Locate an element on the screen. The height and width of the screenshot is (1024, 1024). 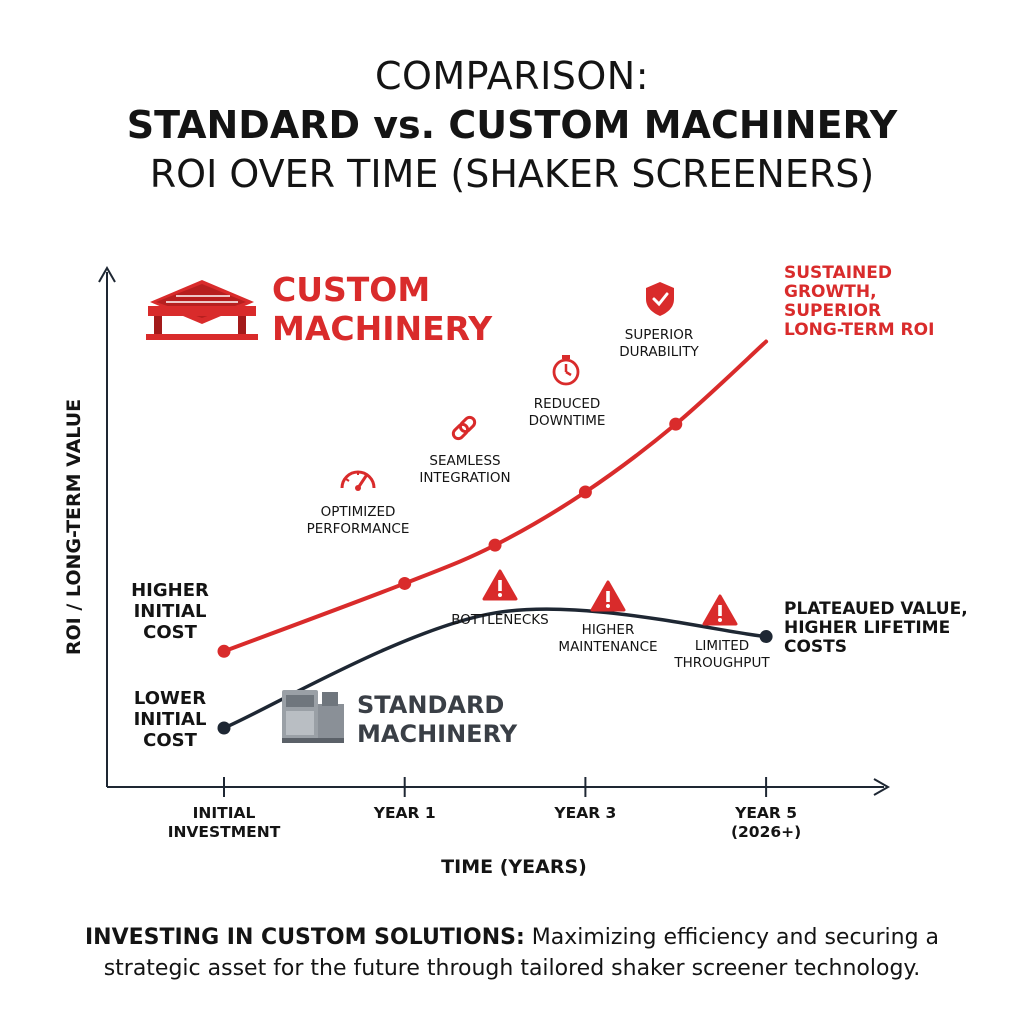
x-axis-arrow is located at coordinates (882, 787).